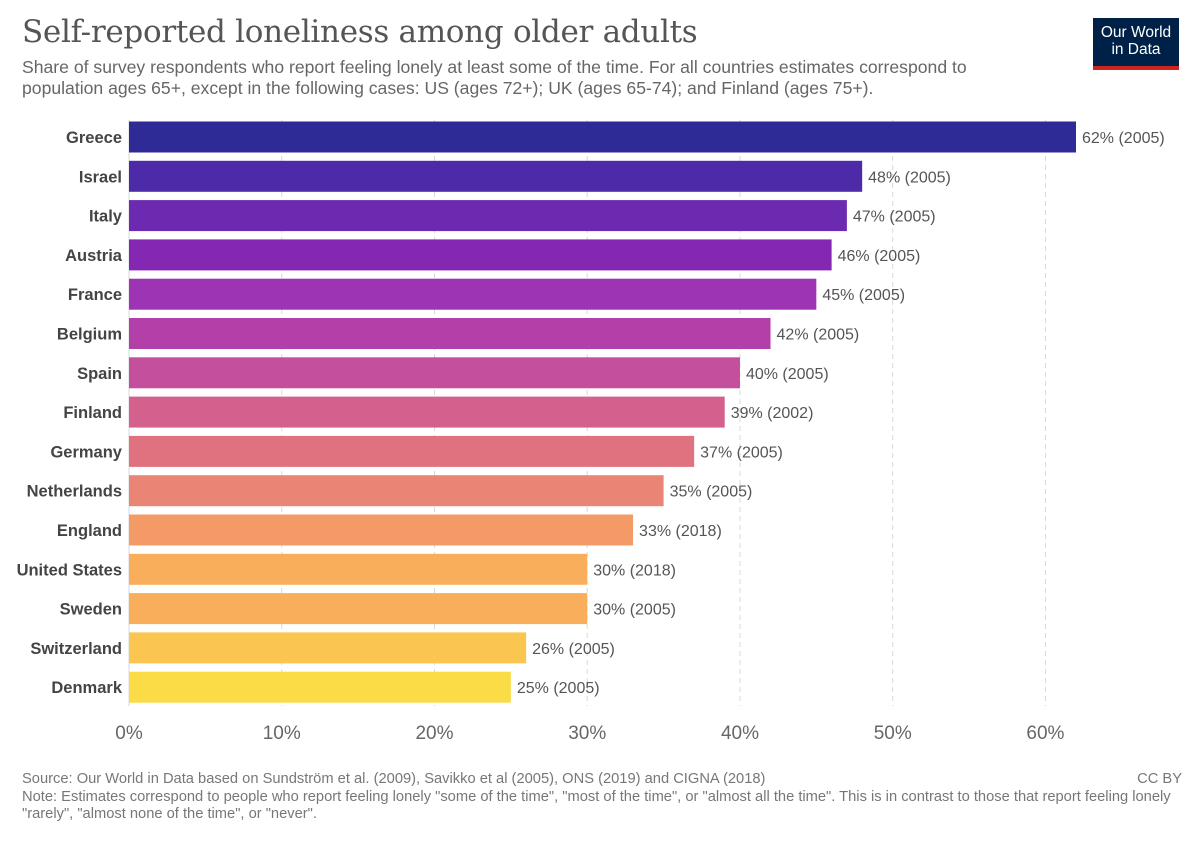 Image resolution: width=1200 pixels, height=847 pixels. What do you see at coordinates (95, 295) in the screenshot?
I see `category-label: France` at bounding box center [95, 295].